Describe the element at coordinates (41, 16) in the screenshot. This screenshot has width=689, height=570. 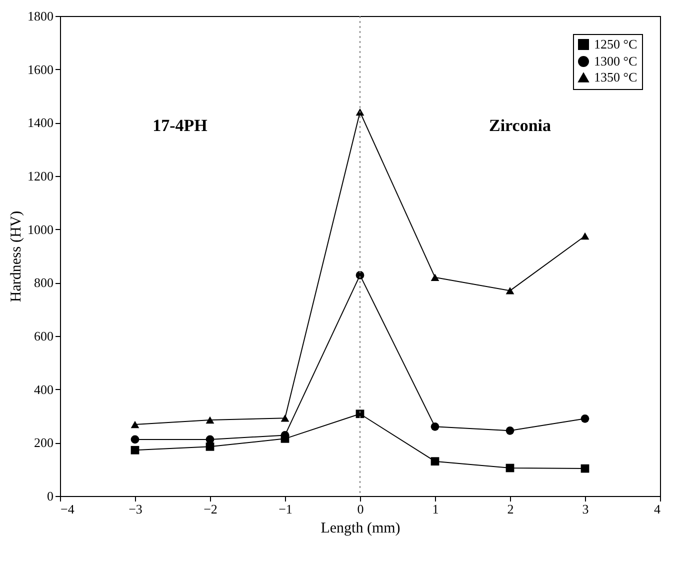
I see `y-tick-label: 1800` at that location.